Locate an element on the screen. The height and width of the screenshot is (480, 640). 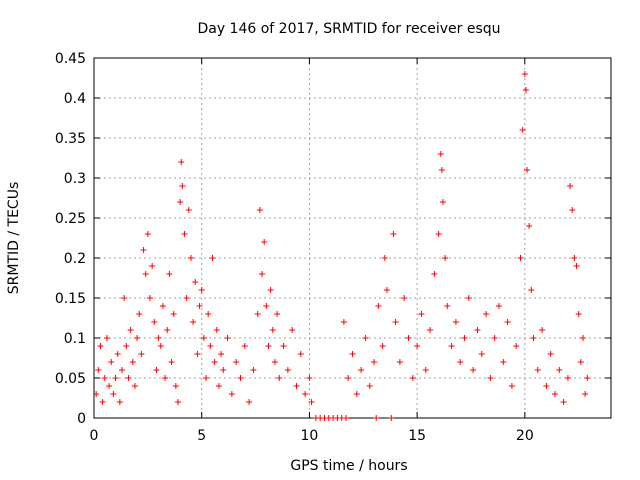
y-tick-label: 0.45 is located at coordinates (70, 59).